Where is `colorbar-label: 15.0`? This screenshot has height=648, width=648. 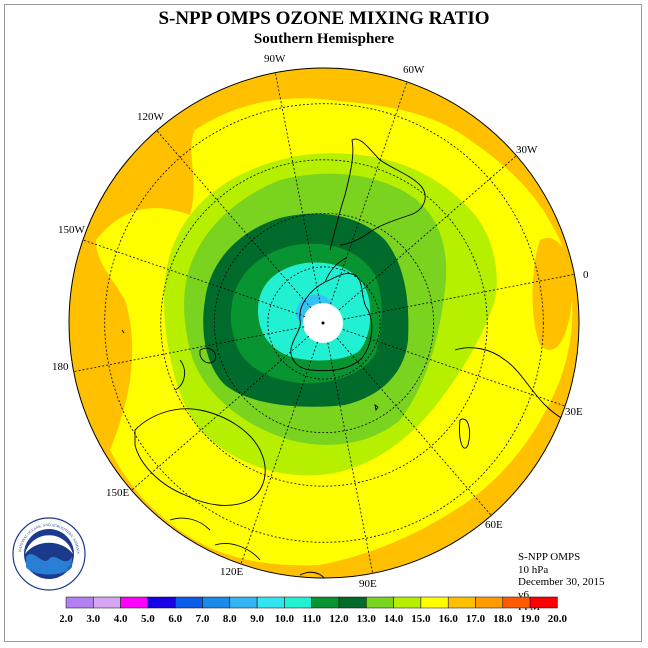 colorbar-label: 15.0 is located at coordinates (421, 619).